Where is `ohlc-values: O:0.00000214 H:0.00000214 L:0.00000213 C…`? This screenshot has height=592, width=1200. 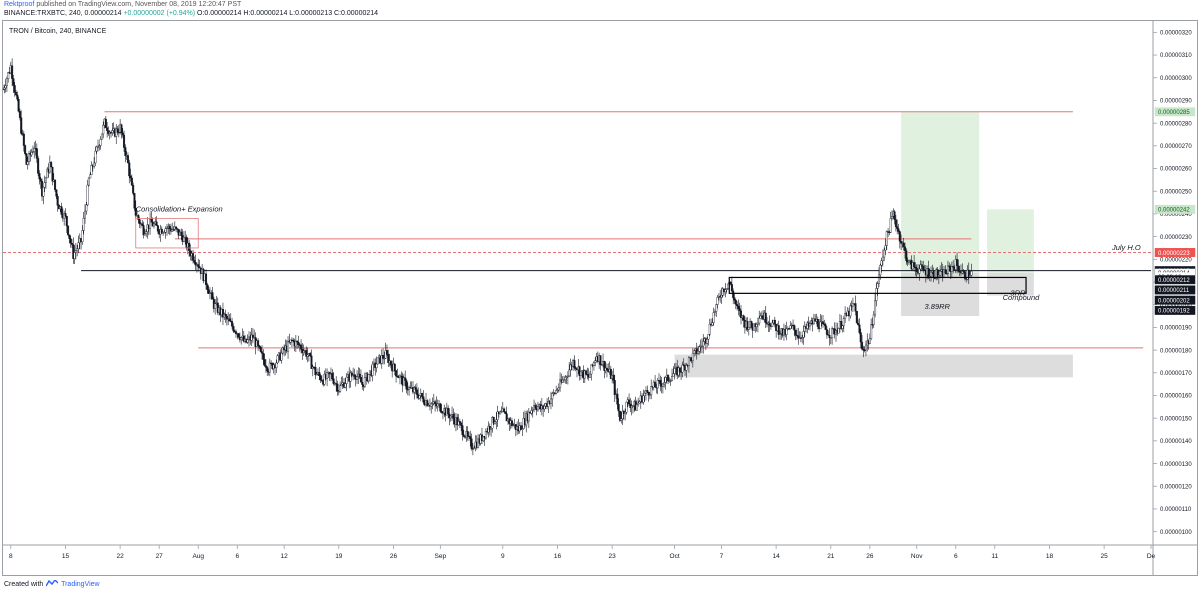
ohlc-values: O:0.00000214 H:0.00000214 L:0.00000213 C… is located at coordinates (288, 13).